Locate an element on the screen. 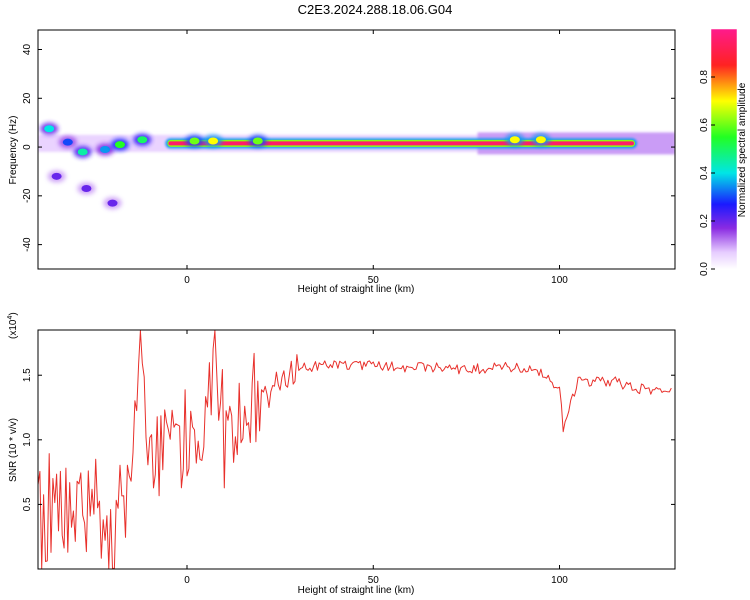 The image size is (750, 600). heatmap-layer is located at coordinates (356, 166).